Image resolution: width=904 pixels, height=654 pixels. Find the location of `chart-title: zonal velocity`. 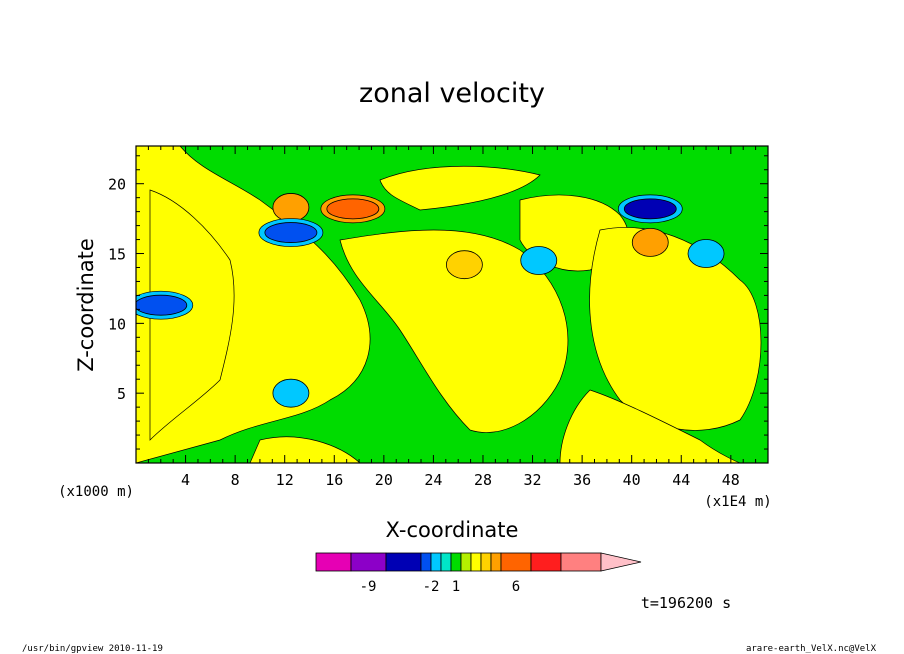

chart-title: zonal velocity is located at coordinates (452, 93).